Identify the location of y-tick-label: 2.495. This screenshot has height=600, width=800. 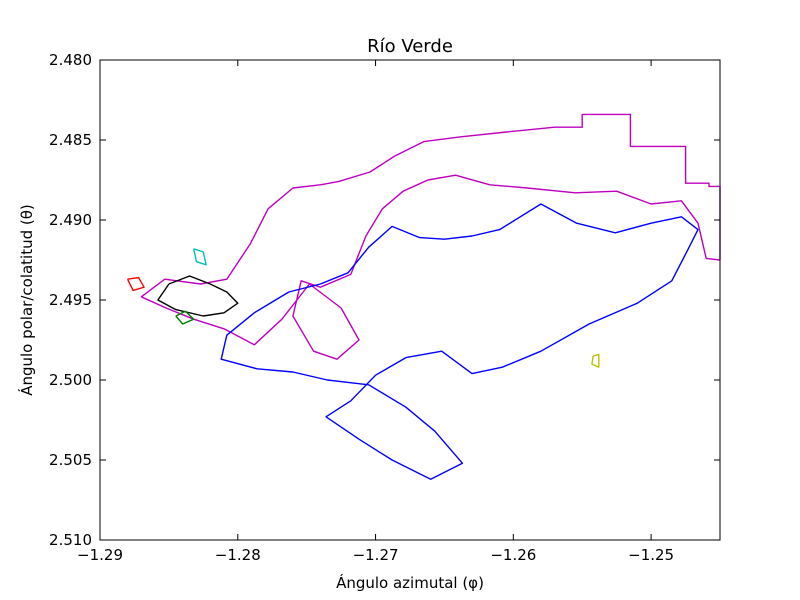
(70, 300).